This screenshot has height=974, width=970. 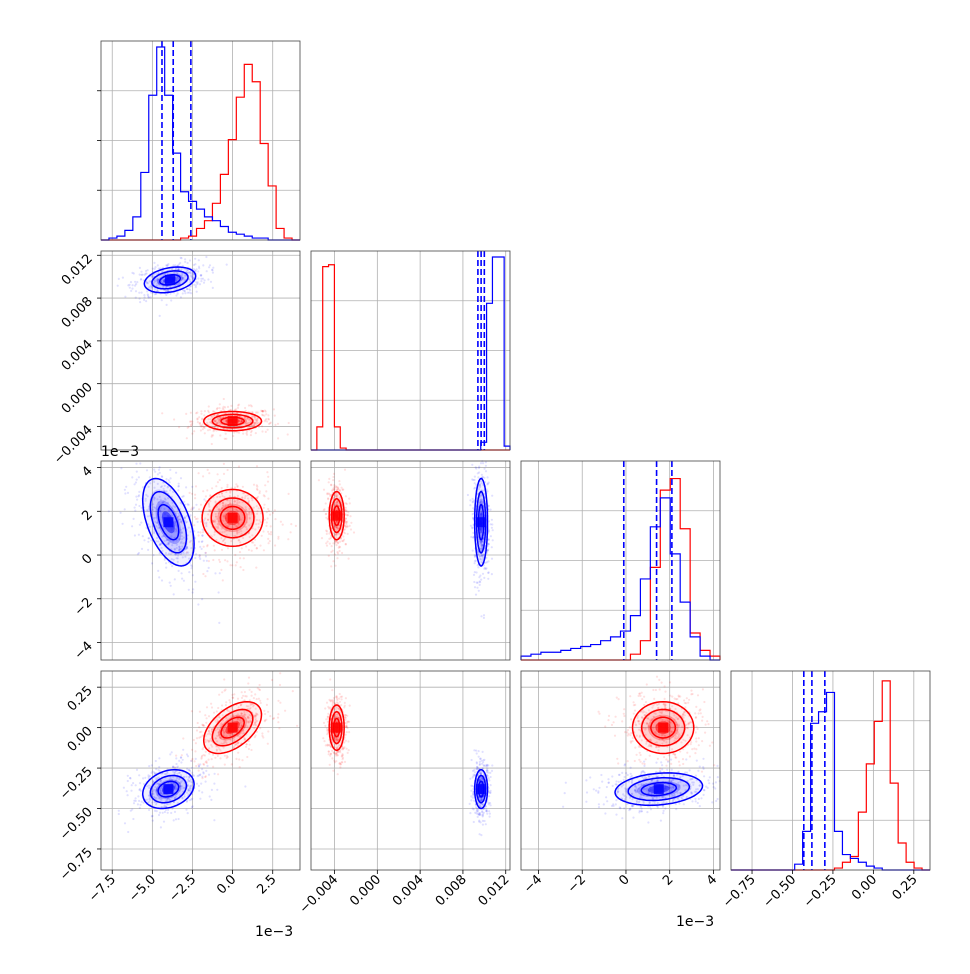 I want to click on x-tick-label: 0.0, so click(x=226, y=884).